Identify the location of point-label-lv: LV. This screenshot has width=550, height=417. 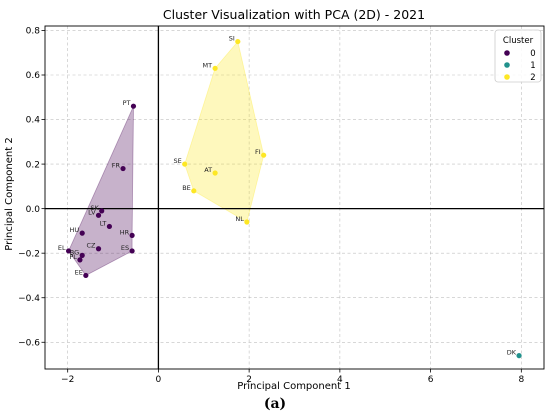
(92, 212).